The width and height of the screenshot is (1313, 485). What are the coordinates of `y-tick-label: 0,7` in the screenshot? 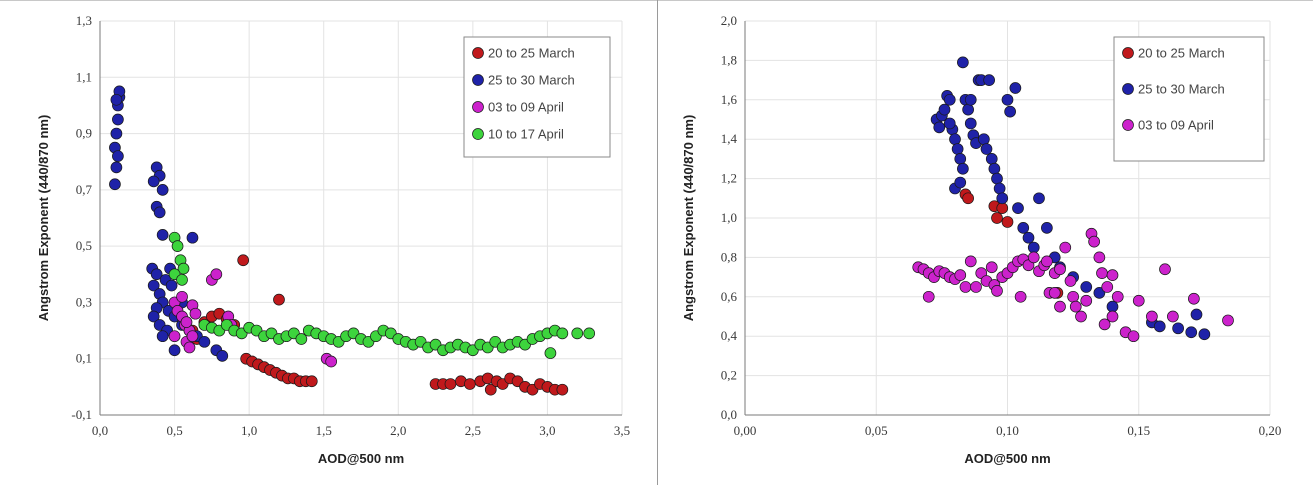 It's located at (84, 189).